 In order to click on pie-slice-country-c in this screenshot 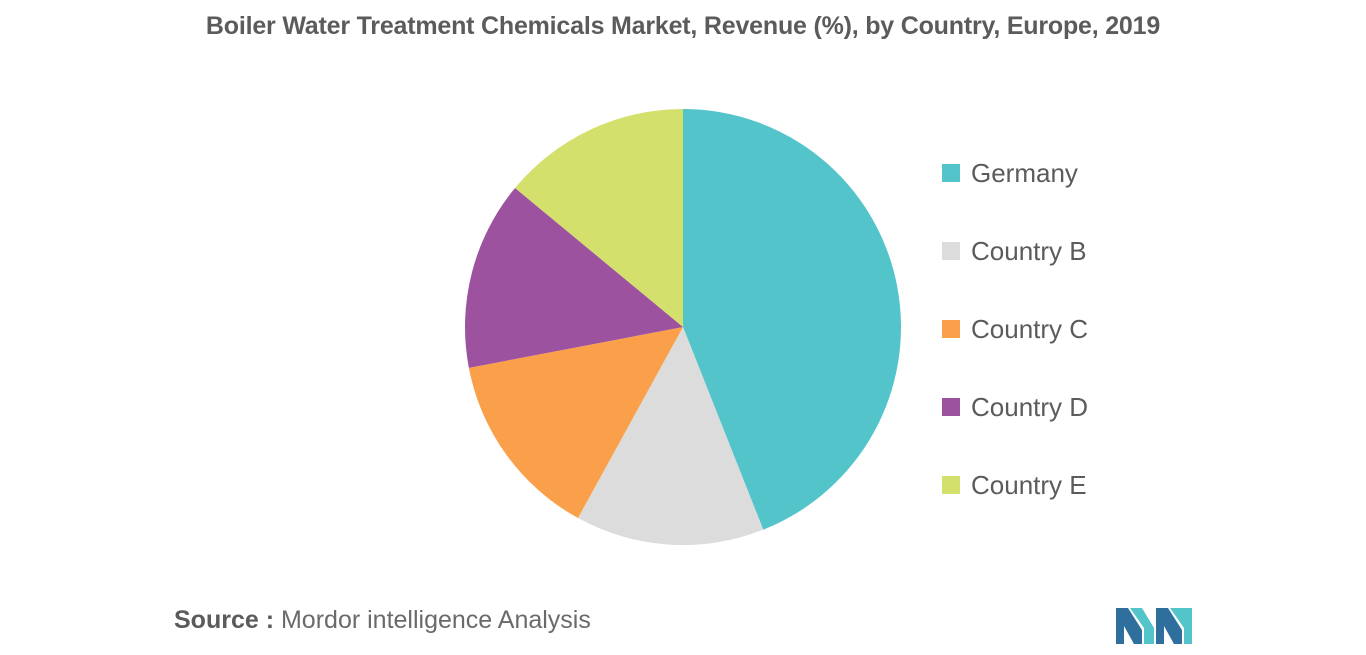, I will do `click(575, 423)`.